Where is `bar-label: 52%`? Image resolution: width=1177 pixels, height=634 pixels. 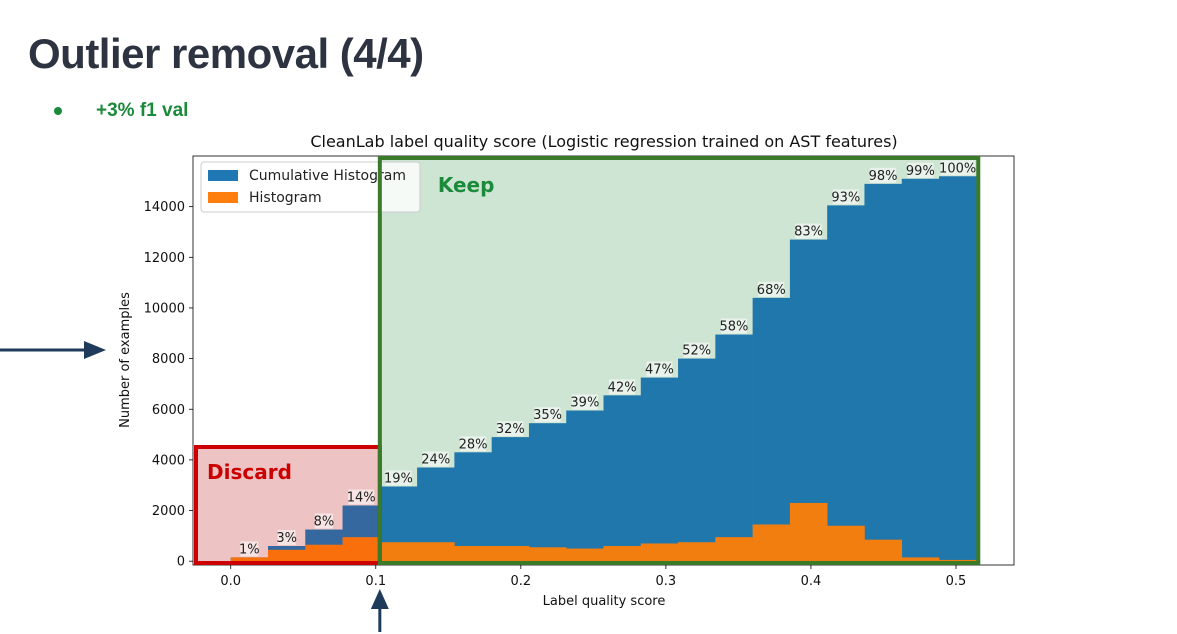
bar-label: 52% is located at coordinates (696, 351).